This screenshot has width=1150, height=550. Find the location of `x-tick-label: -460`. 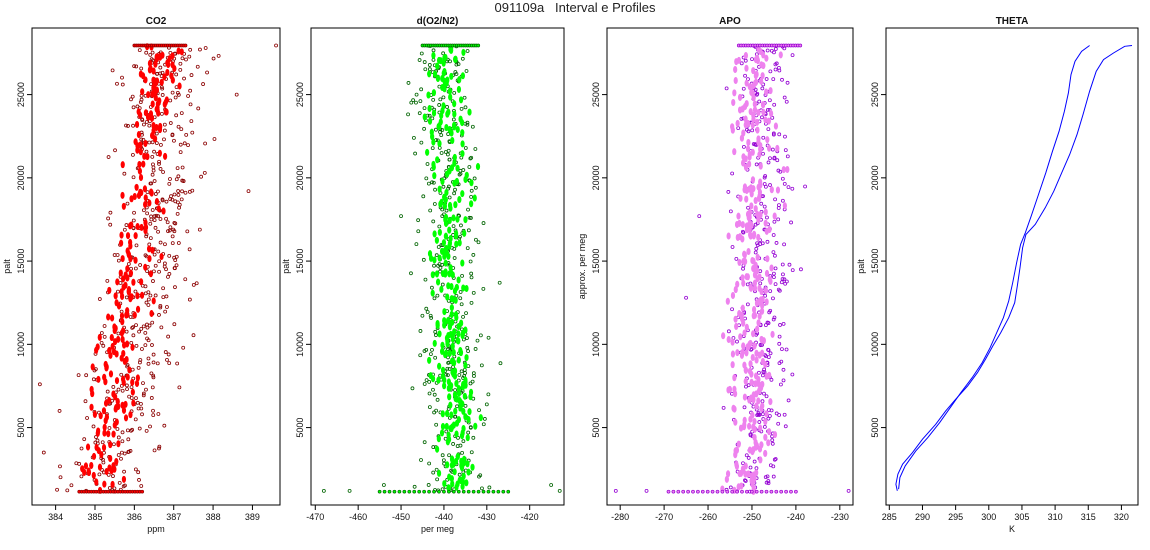

x-tick-label: -460 is located at coordinates (358, 517).